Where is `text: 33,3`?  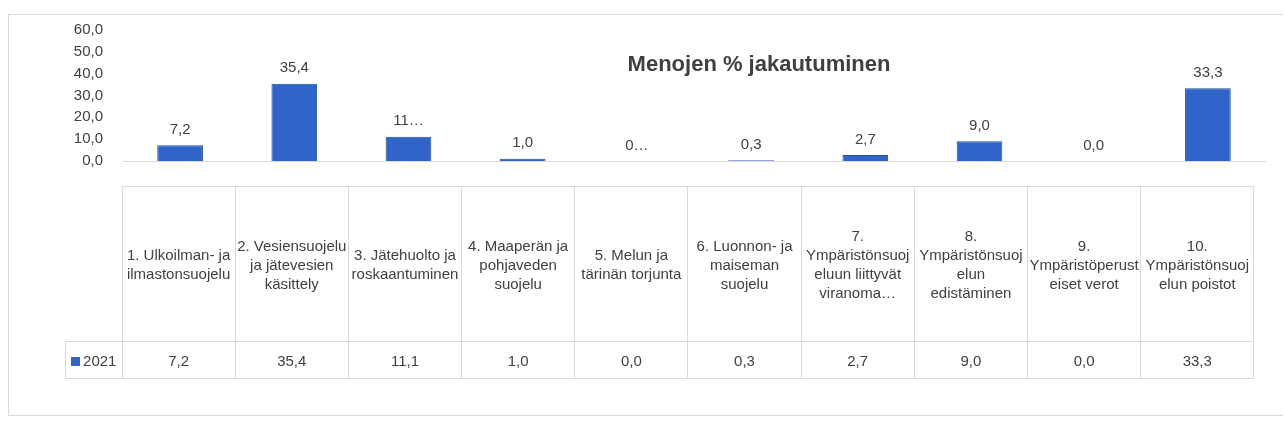
text: 33,3 is located at coordinates (1197, 360).